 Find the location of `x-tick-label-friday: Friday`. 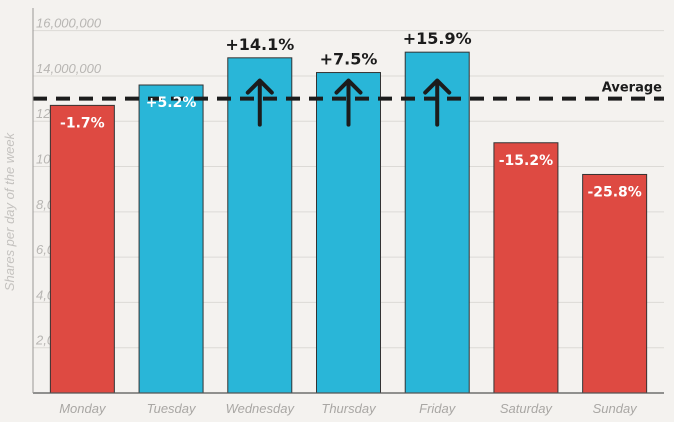

x-tick-label-friday: Friday is located at coordinates (438, 408).